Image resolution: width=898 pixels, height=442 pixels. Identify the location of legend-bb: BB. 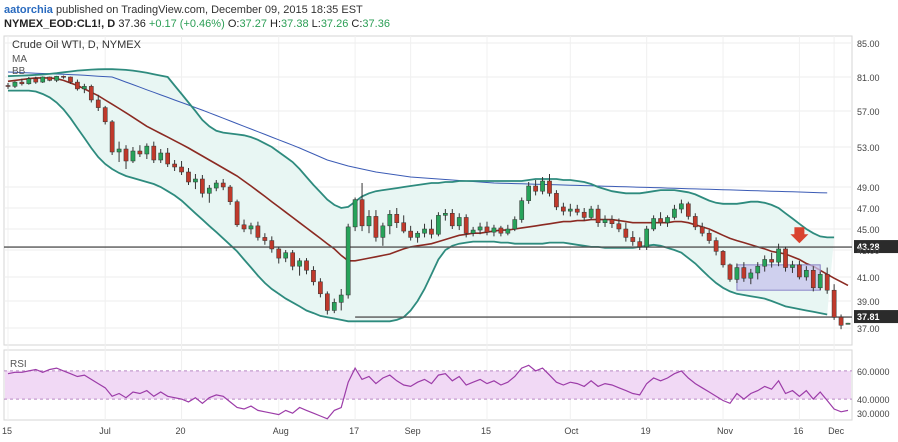
(19, 71).